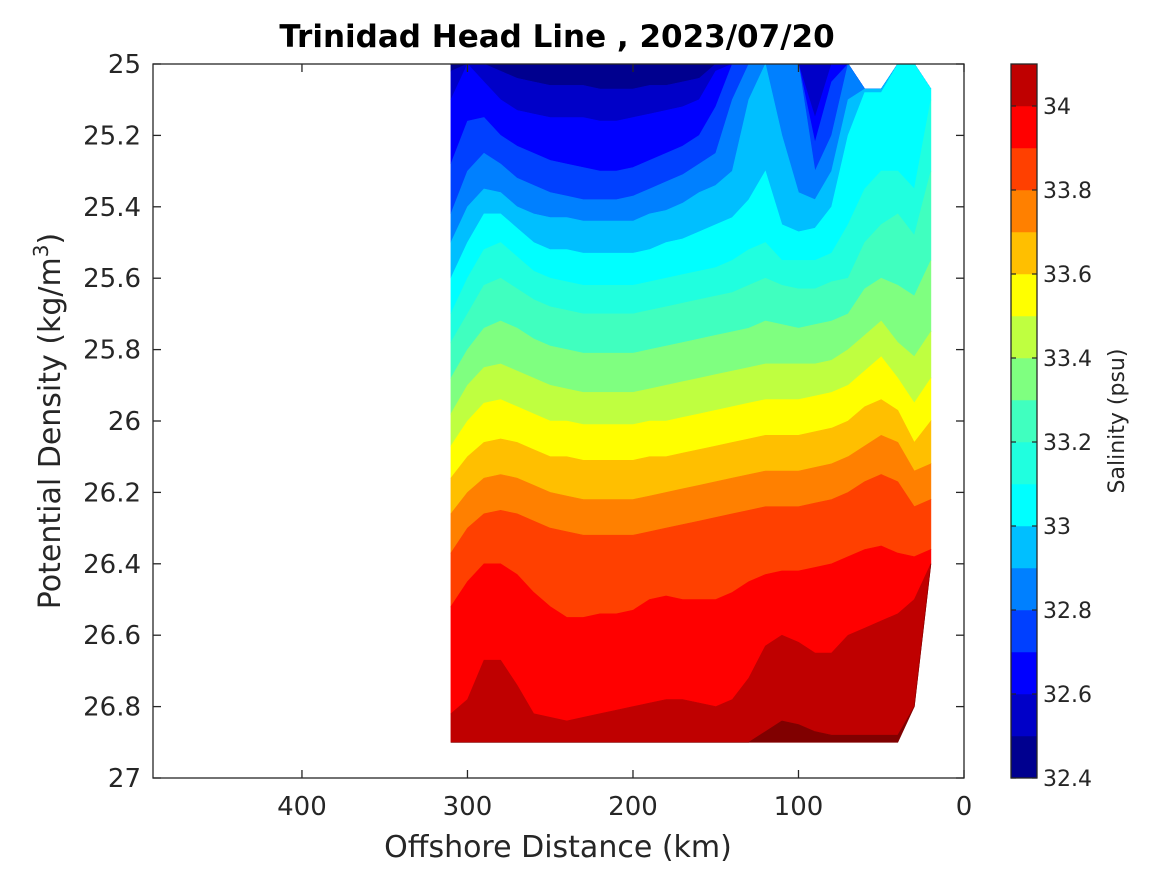 The width and height of the screenshot is (1167, 875). Describe the element at coordinates (1067, 779) in the screenshot. I see `colorbar-tick-label: 32.4` at that location.